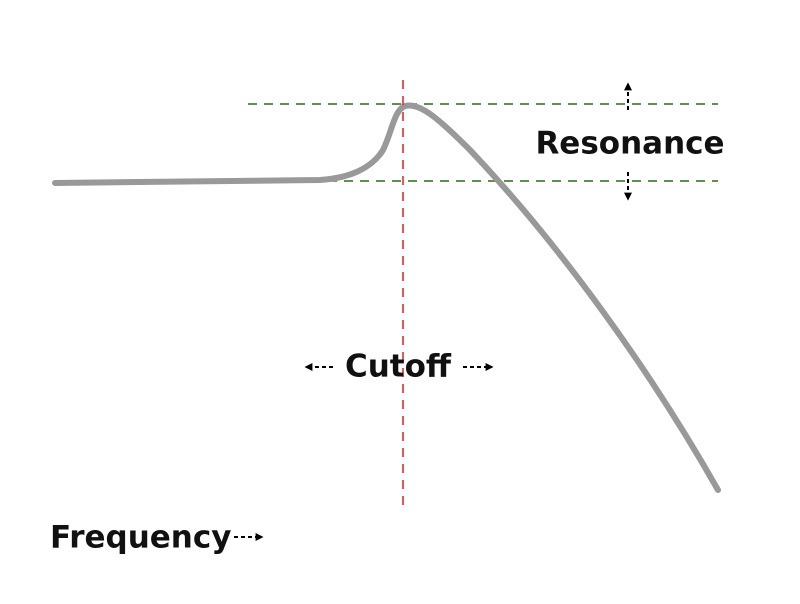  What do you see at coordinates (398, 367) in the screenshot?
I see `cutoff-label: Cutoff` at bounding box center [398, 367].